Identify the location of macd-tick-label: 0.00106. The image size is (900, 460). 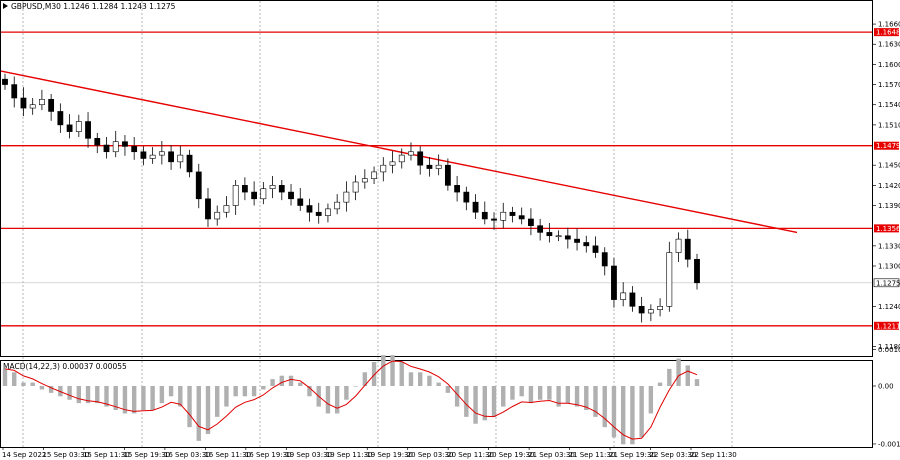
(889, 350).